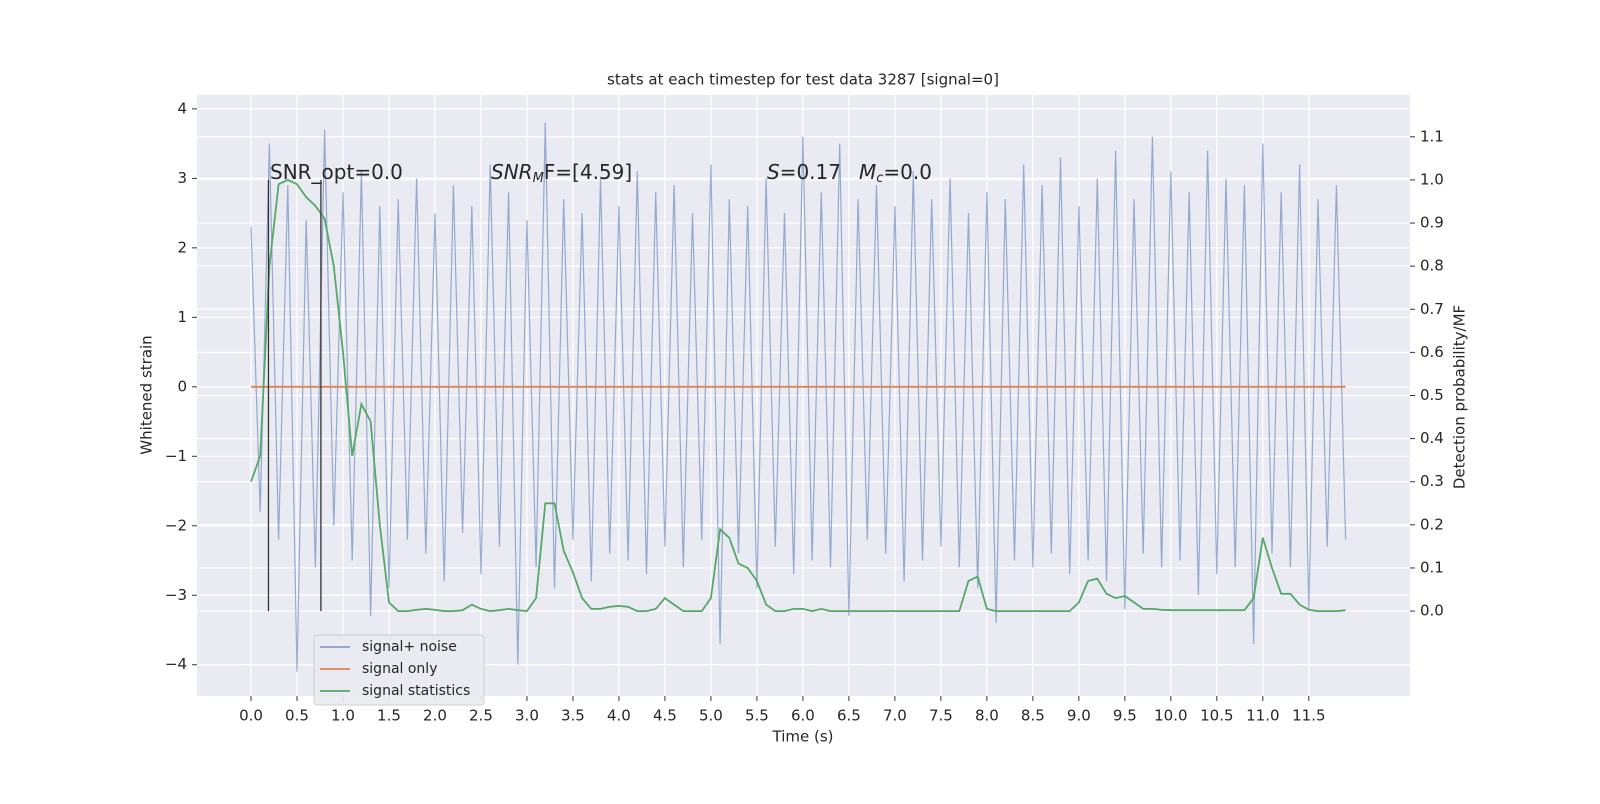 This screenshot has height=804, width=1600. I want to click on x-tick-label: 10.0, so click(1170, 716).